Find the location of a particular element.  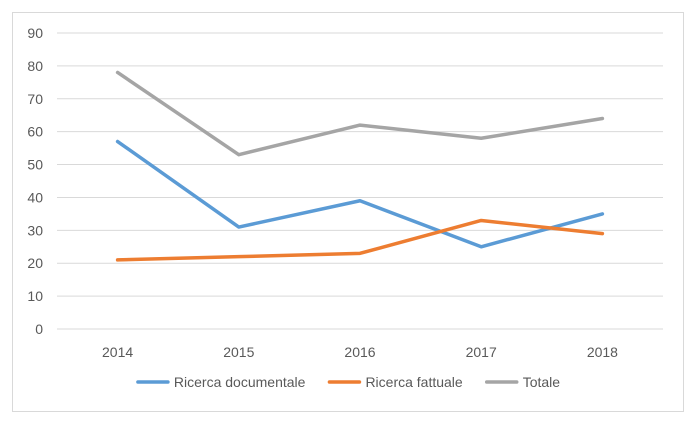

x-tick-label: 2016 is located at coordinates (359, 352).